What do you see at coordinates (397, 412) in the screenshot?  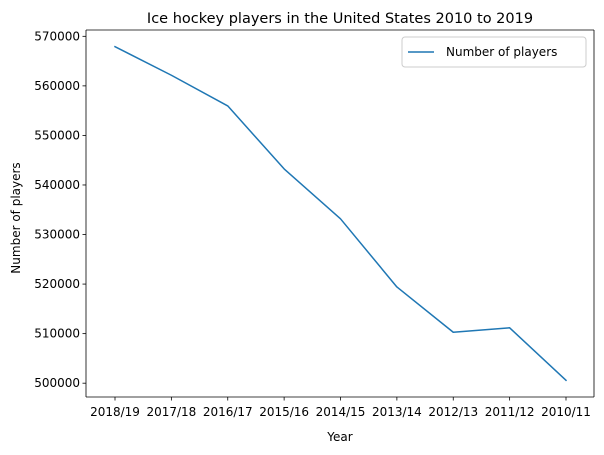 I see `x-tick-label: 2013/14` at bounding box center [397, 412].